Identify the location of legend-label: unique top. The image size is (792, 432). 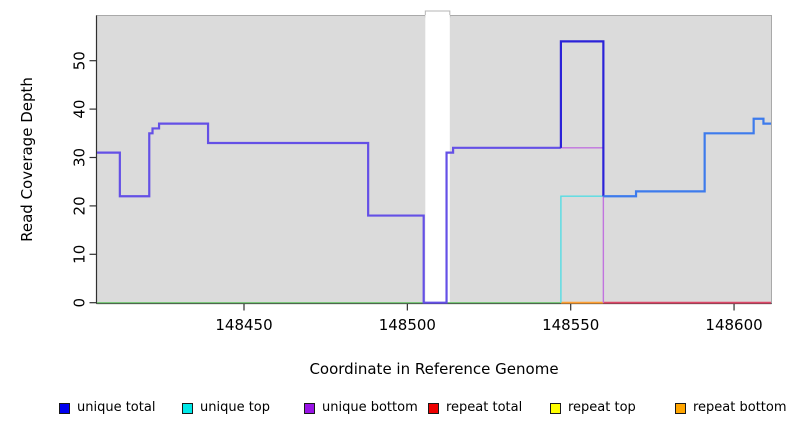
(235, 407).